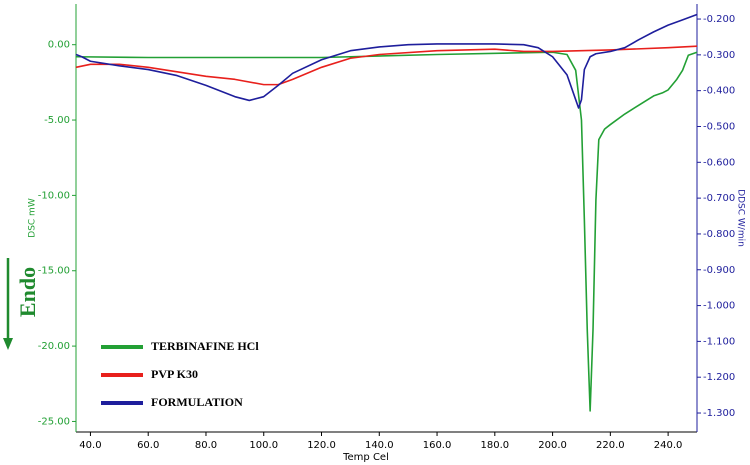 Image resolution: width=750 pixels, height=465 pixels. Describe the element at coordinates (174, 374) in the screenshot. I see `legend-label: PVP K30` at that location.